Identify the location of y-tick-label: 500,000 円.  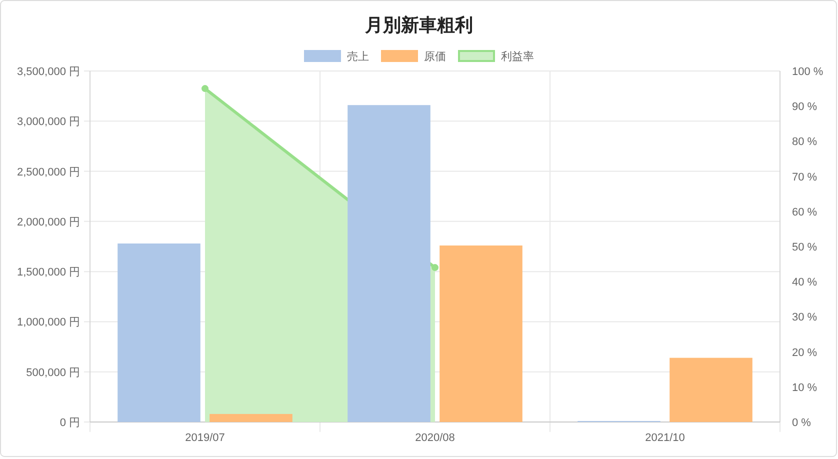
(53, 372).